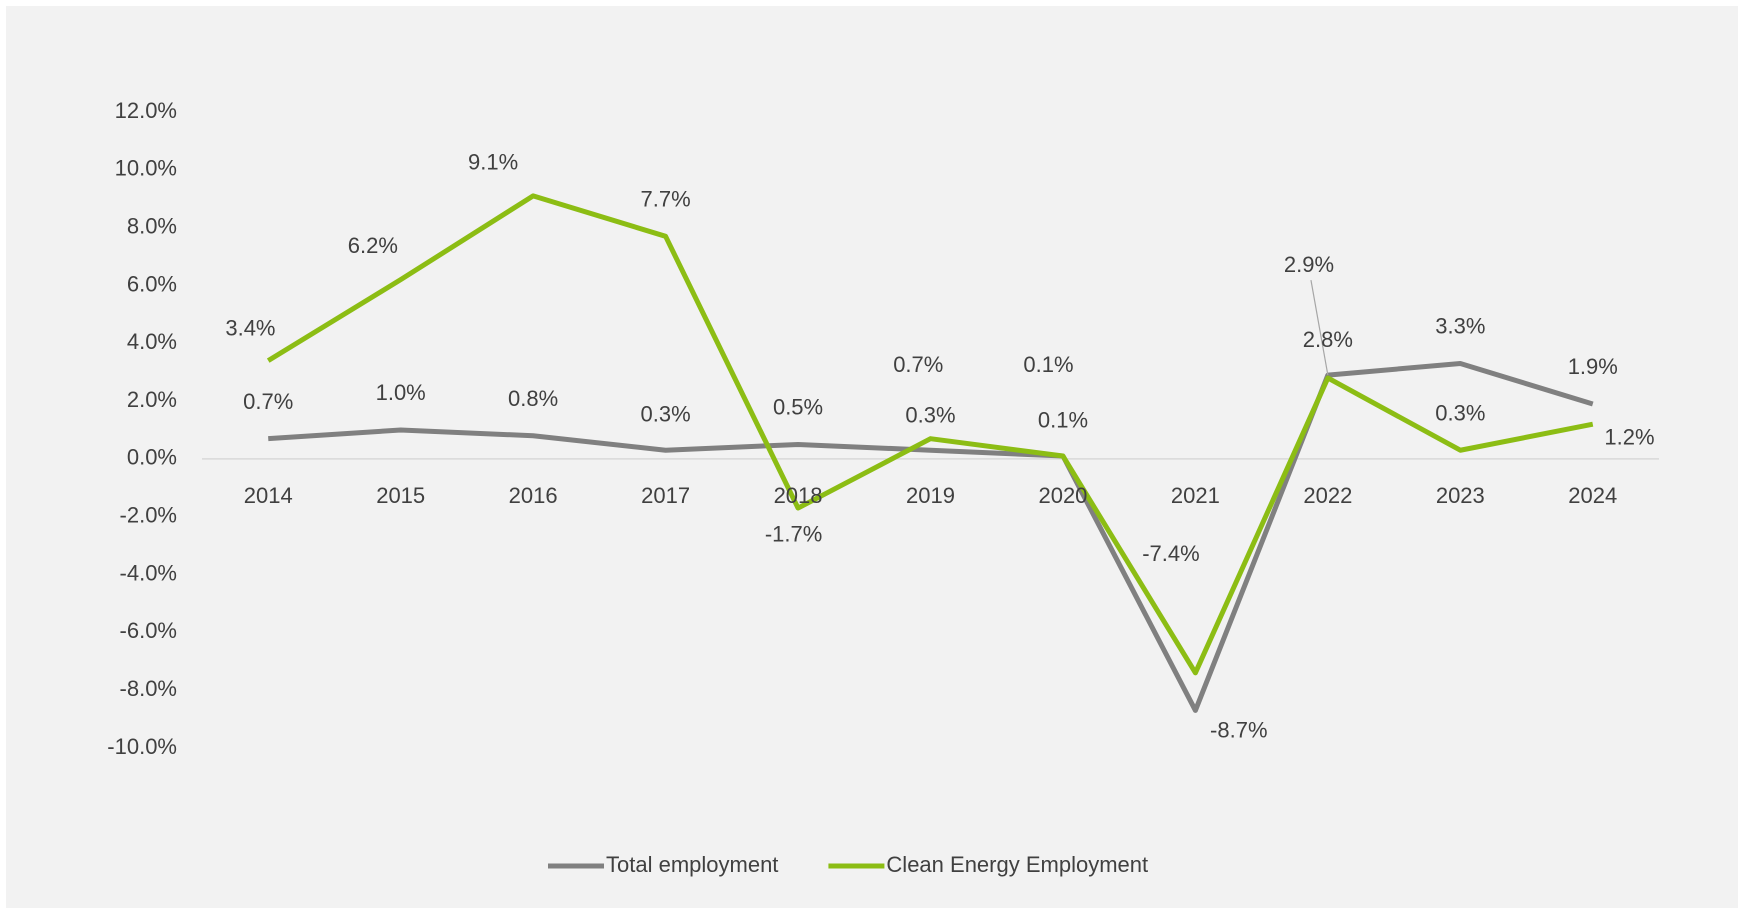 The height and width of the screenshot is (914, 1744). What do you see at coordinates (1327, 495) in the screenshot?
I see `x-tick-label: 2022` at bounding box center [1327, 495].